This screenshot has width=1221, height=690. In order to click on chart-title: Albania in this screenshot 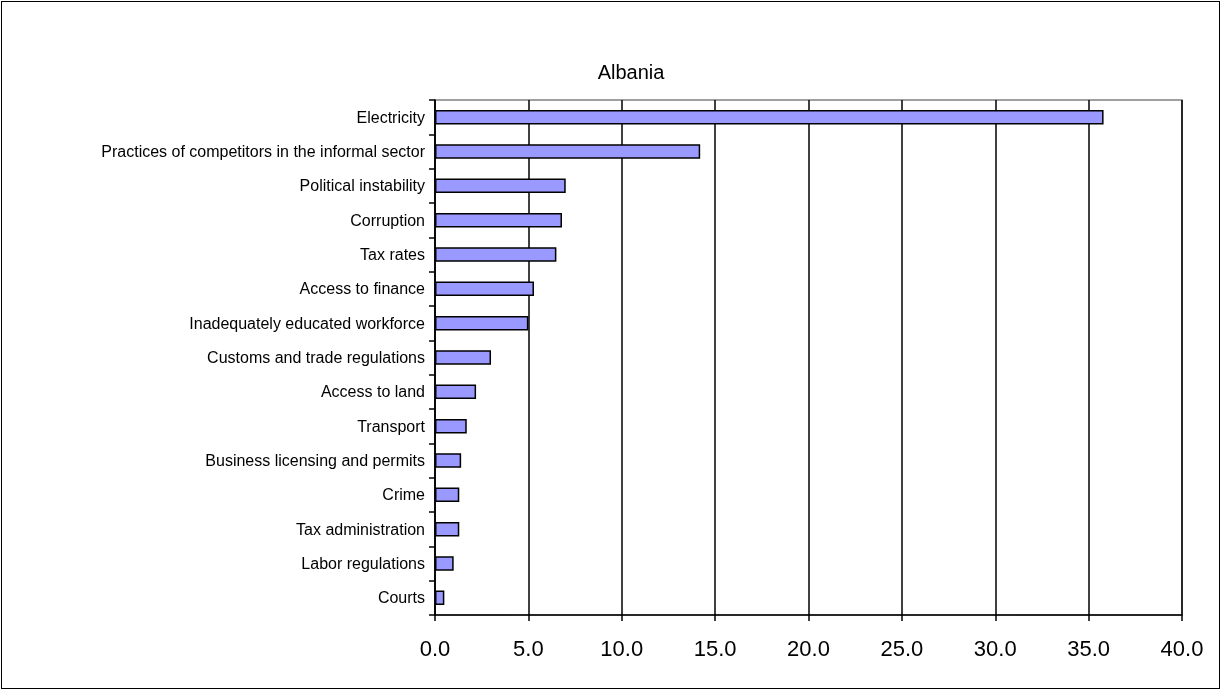, I will do `click(631, 72)`.